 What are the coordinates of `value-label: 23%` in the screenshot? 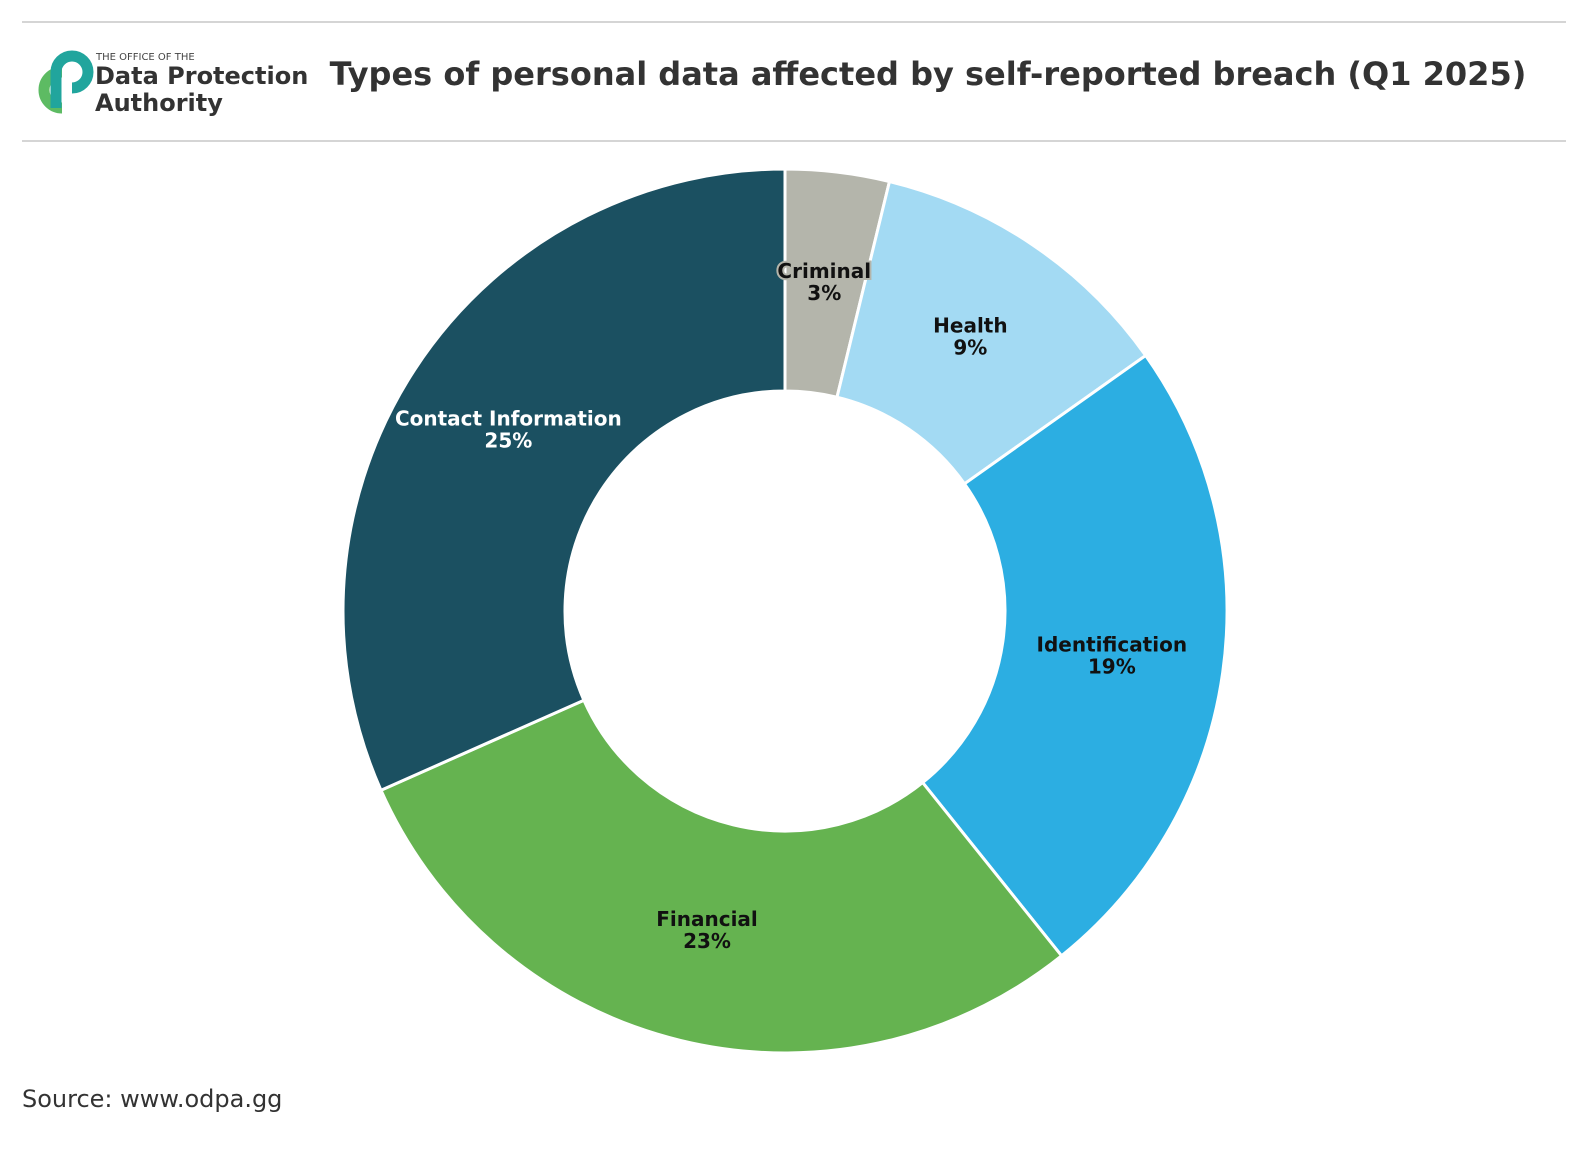 It's located at (707, 941).